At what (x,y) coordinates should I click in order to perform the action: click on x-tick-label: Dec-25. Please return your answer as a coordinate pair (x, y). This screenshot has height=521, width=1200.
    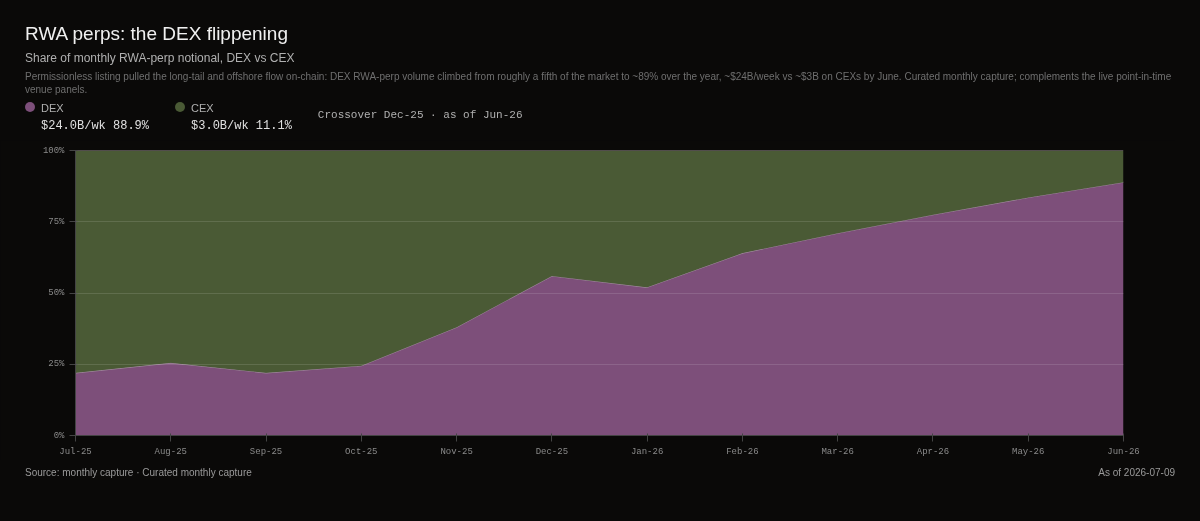
    Looking at the image, I should click on (552, 451).